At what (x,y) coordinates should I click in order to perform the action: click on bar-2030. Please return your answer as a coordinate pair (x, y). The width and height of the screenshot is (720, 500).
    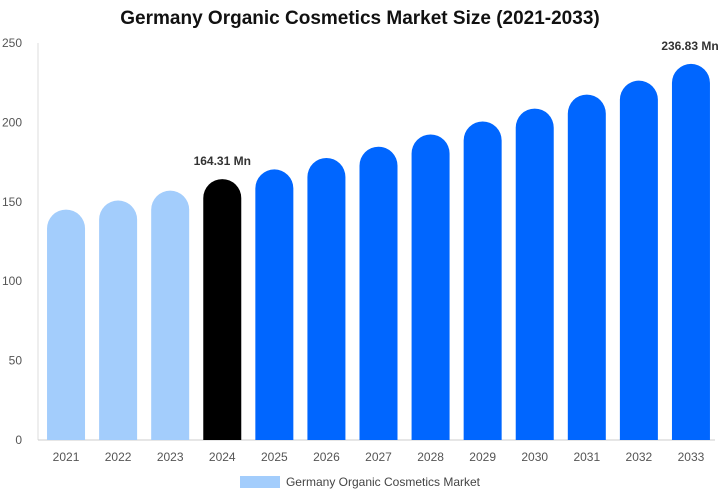
    Looking at the image, I should click on (534, 274).